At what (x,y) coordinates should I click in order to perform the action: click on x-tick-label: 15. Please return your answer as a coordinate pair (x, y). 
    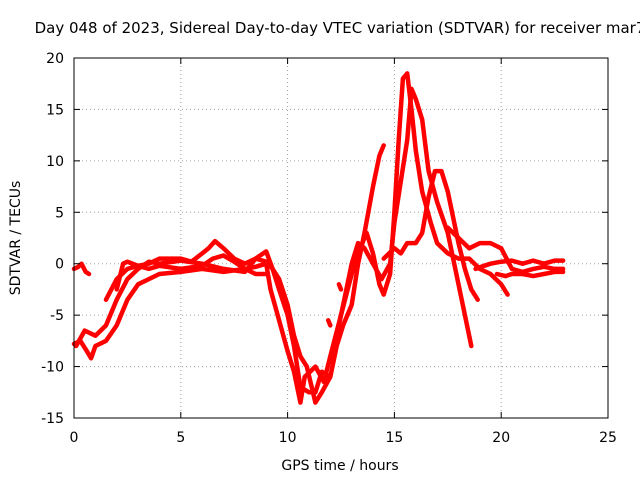
    Looking at the image, I should click on (394, 438).